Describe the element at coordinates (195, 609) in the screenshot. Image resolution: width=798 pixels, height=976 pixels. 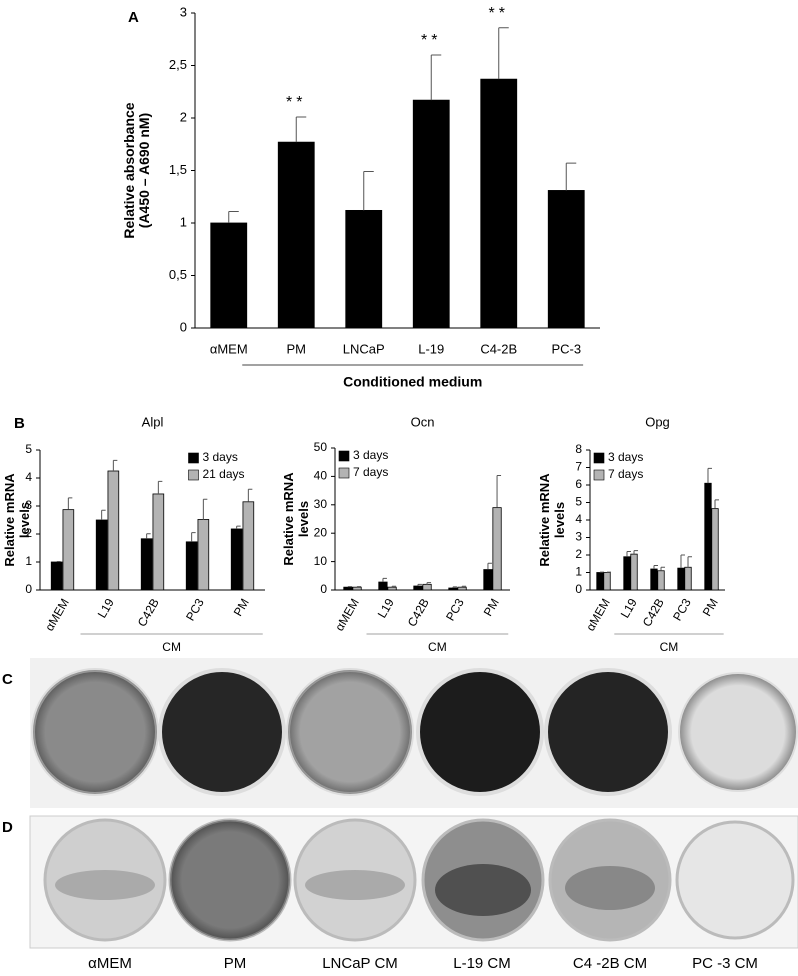
I see `x-tick-label: PC3` at that location.